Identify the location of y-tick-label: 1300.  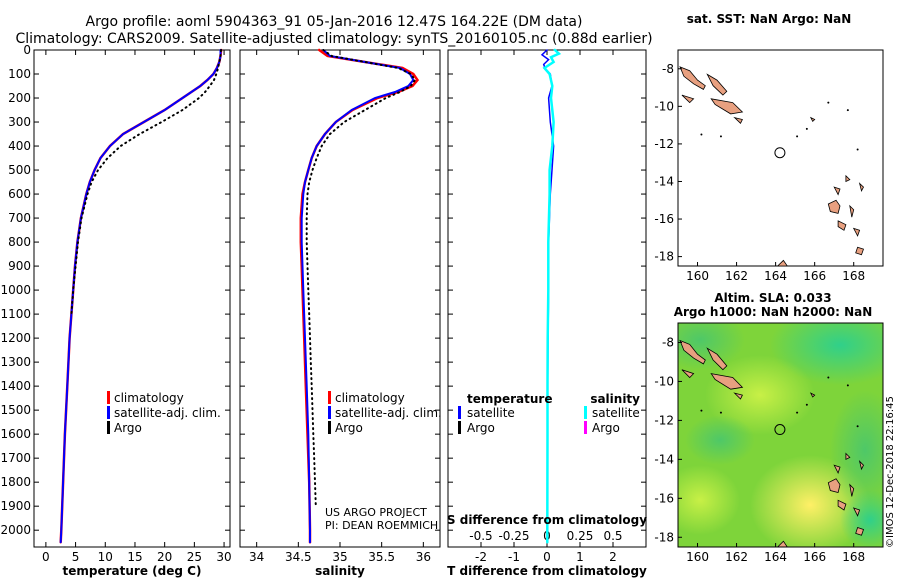
(15, 362).